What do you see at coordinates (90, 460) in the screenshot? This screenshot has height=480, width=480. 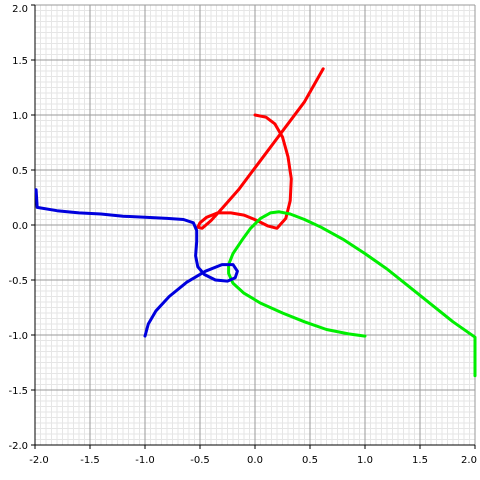 I see `x-tick-label: -1.5` at bounding box center [90, 460].